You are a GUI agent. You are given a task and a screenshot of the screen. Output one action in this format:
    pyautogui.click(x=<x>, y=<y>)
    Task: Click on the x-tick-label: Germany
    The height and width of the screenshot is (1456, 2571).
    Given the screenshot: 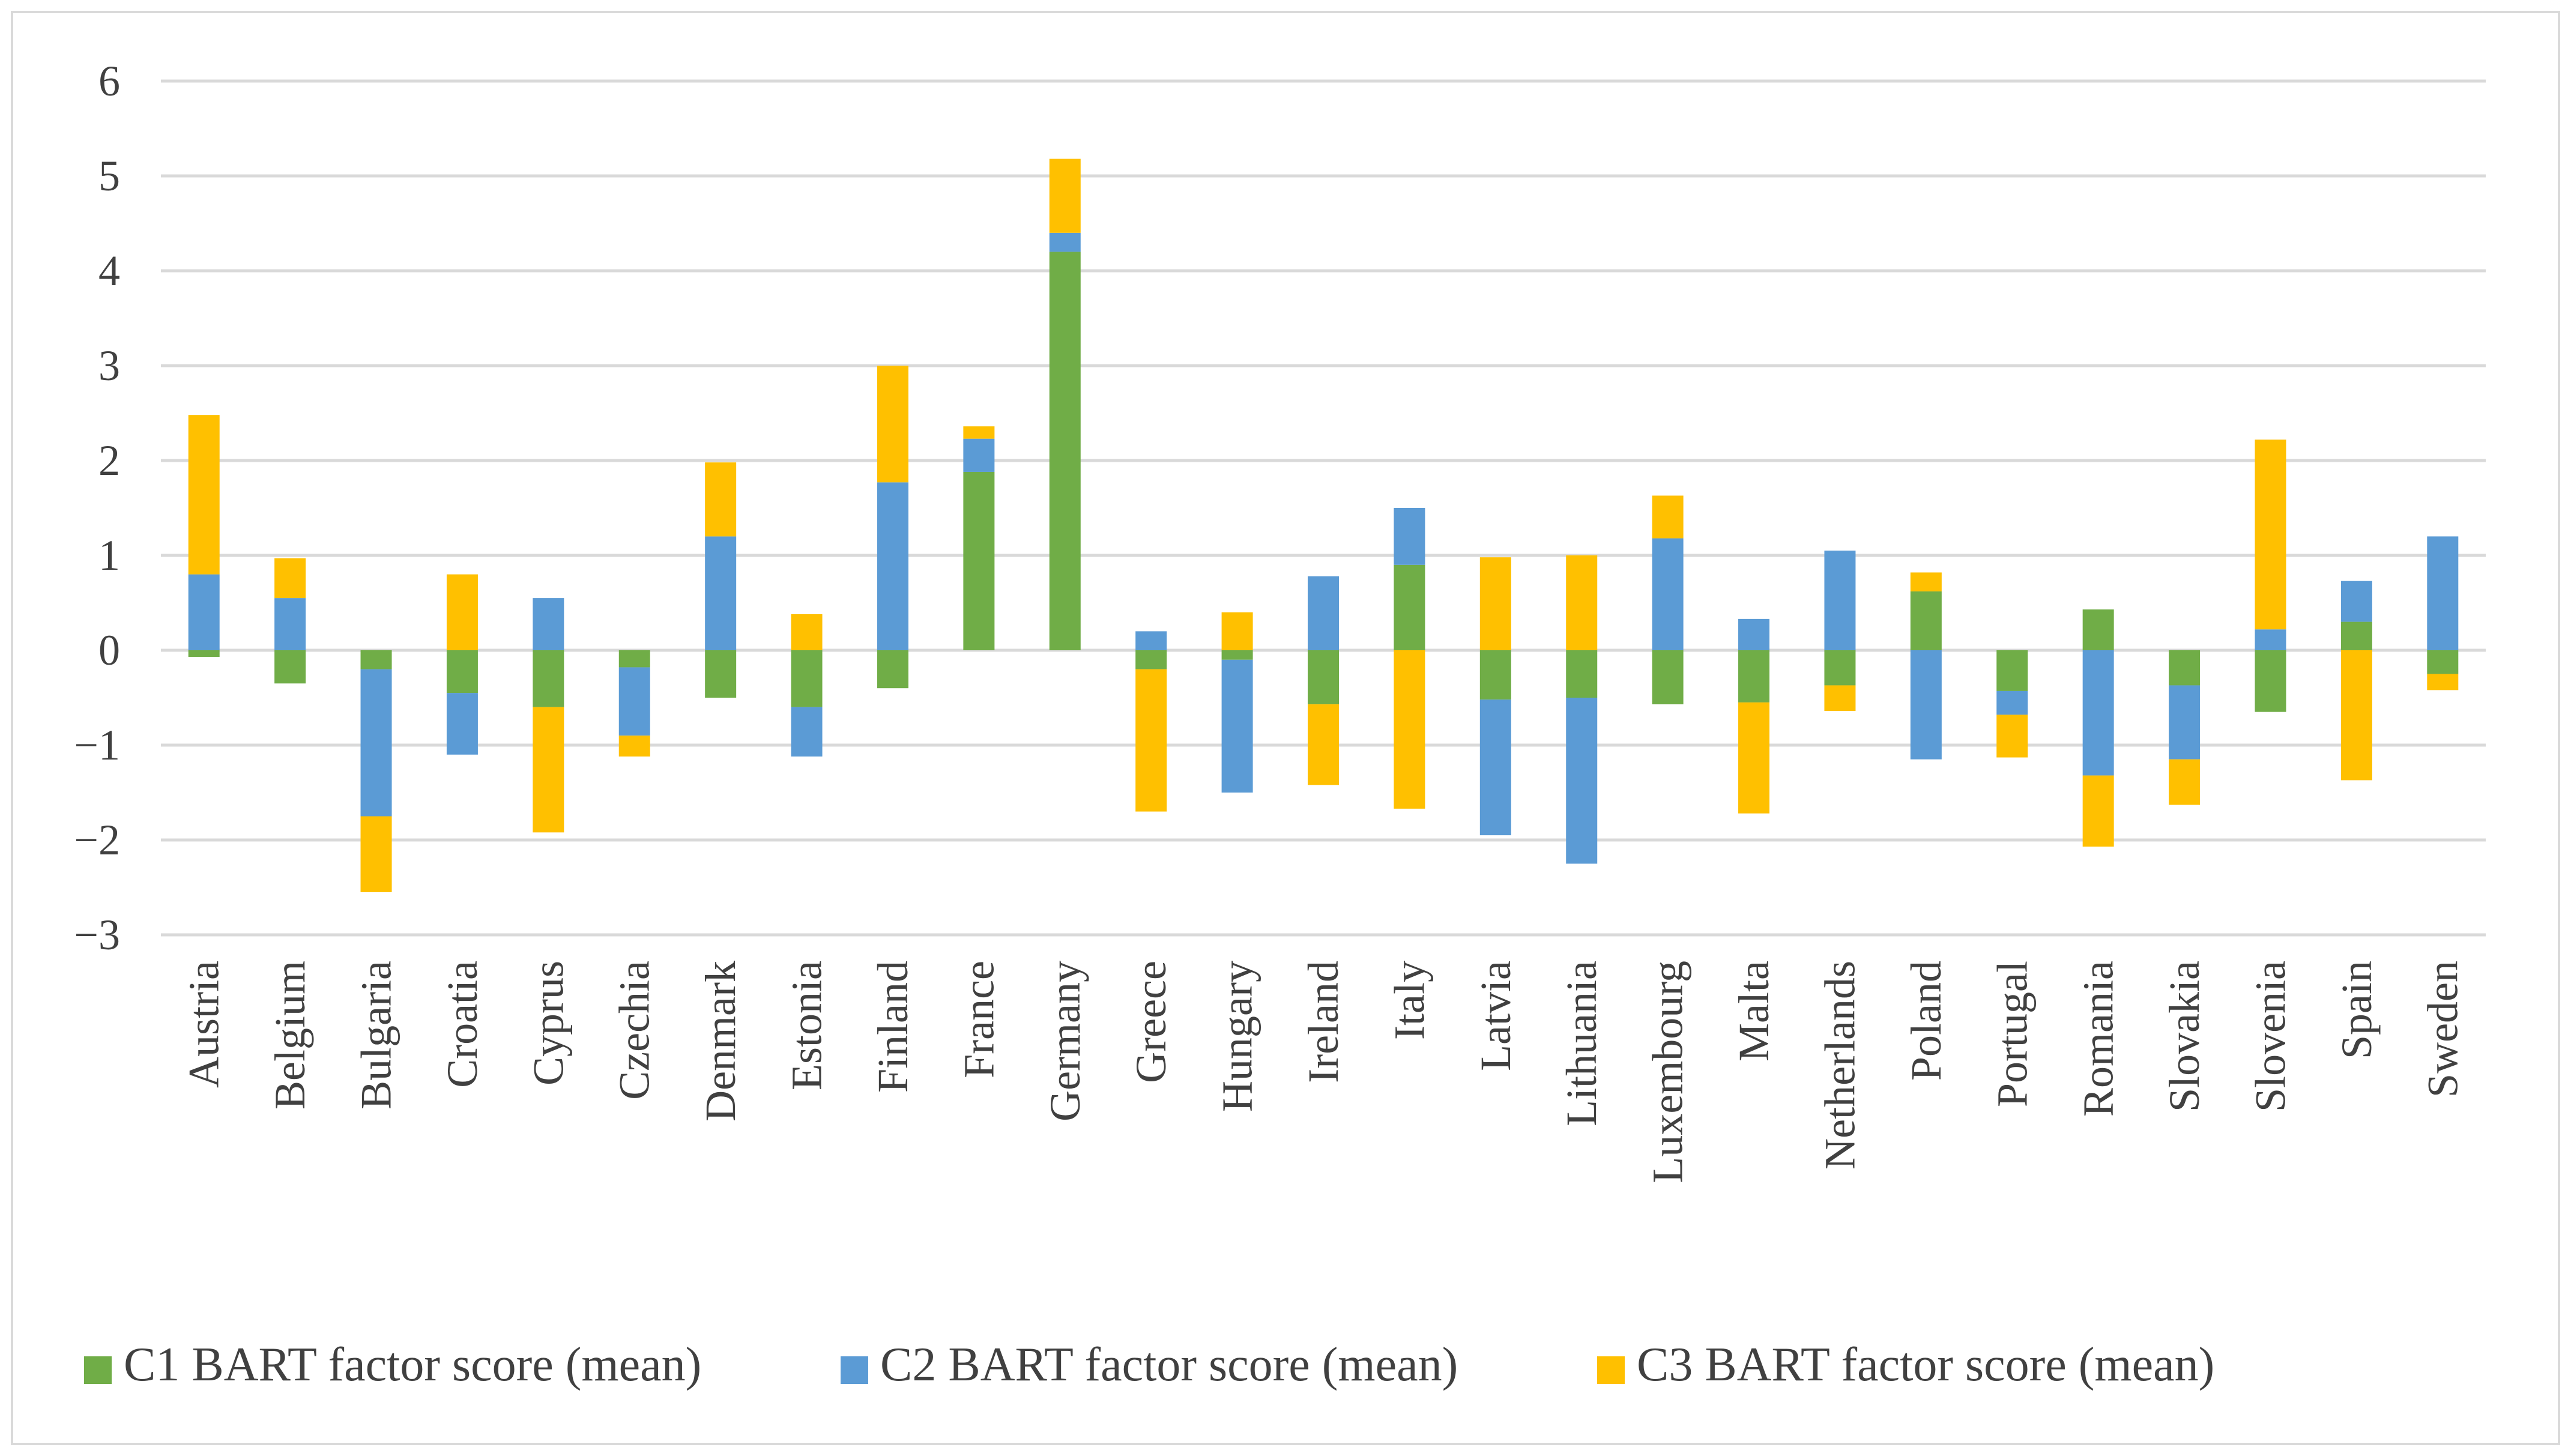 What is the action you would take?
    pyautogui.click(x=1065, y=1041)
    